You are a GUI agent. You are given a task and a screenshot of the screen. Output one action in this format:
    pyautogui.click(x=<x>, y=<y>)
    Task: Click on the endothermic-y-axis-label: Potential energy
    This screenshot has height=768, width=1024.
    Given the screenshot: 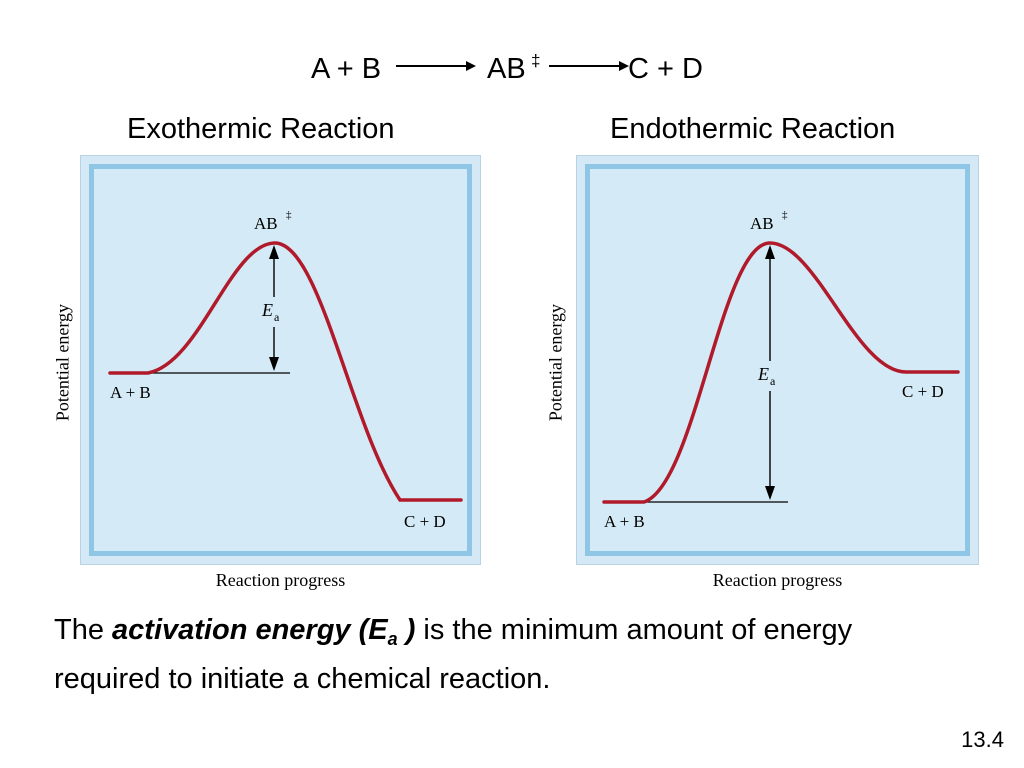 What is the action you would take?
    pyautogui.click(x=555, y=362)
    